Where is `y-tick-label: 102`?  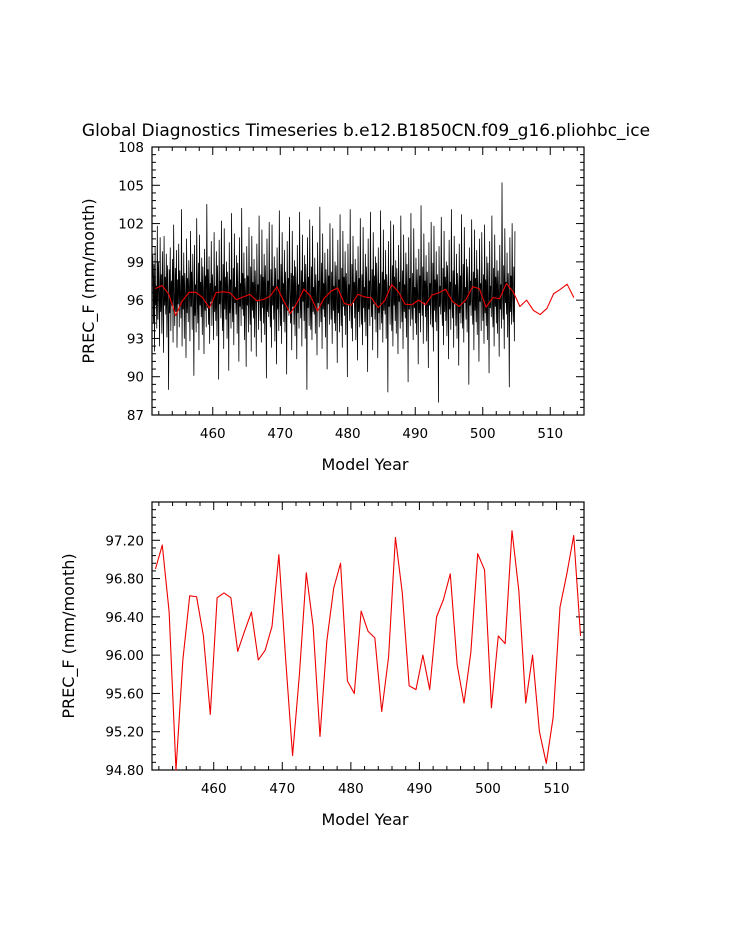 y-tick-label: 102 is located at coordinates (131, 225).